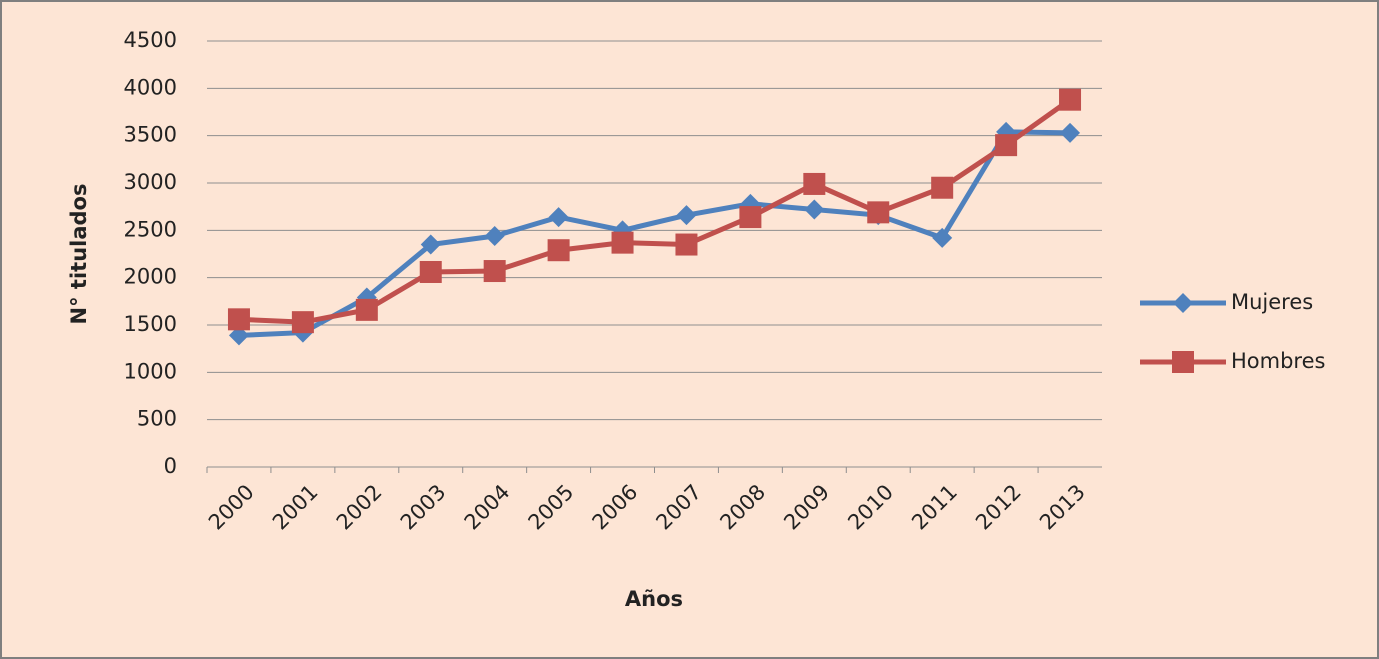 This screenshot has width=1379, height=659. Describe the element at coordinates (150, 324) in the screenshot. I see `y-tick-label: 1500` at that location.